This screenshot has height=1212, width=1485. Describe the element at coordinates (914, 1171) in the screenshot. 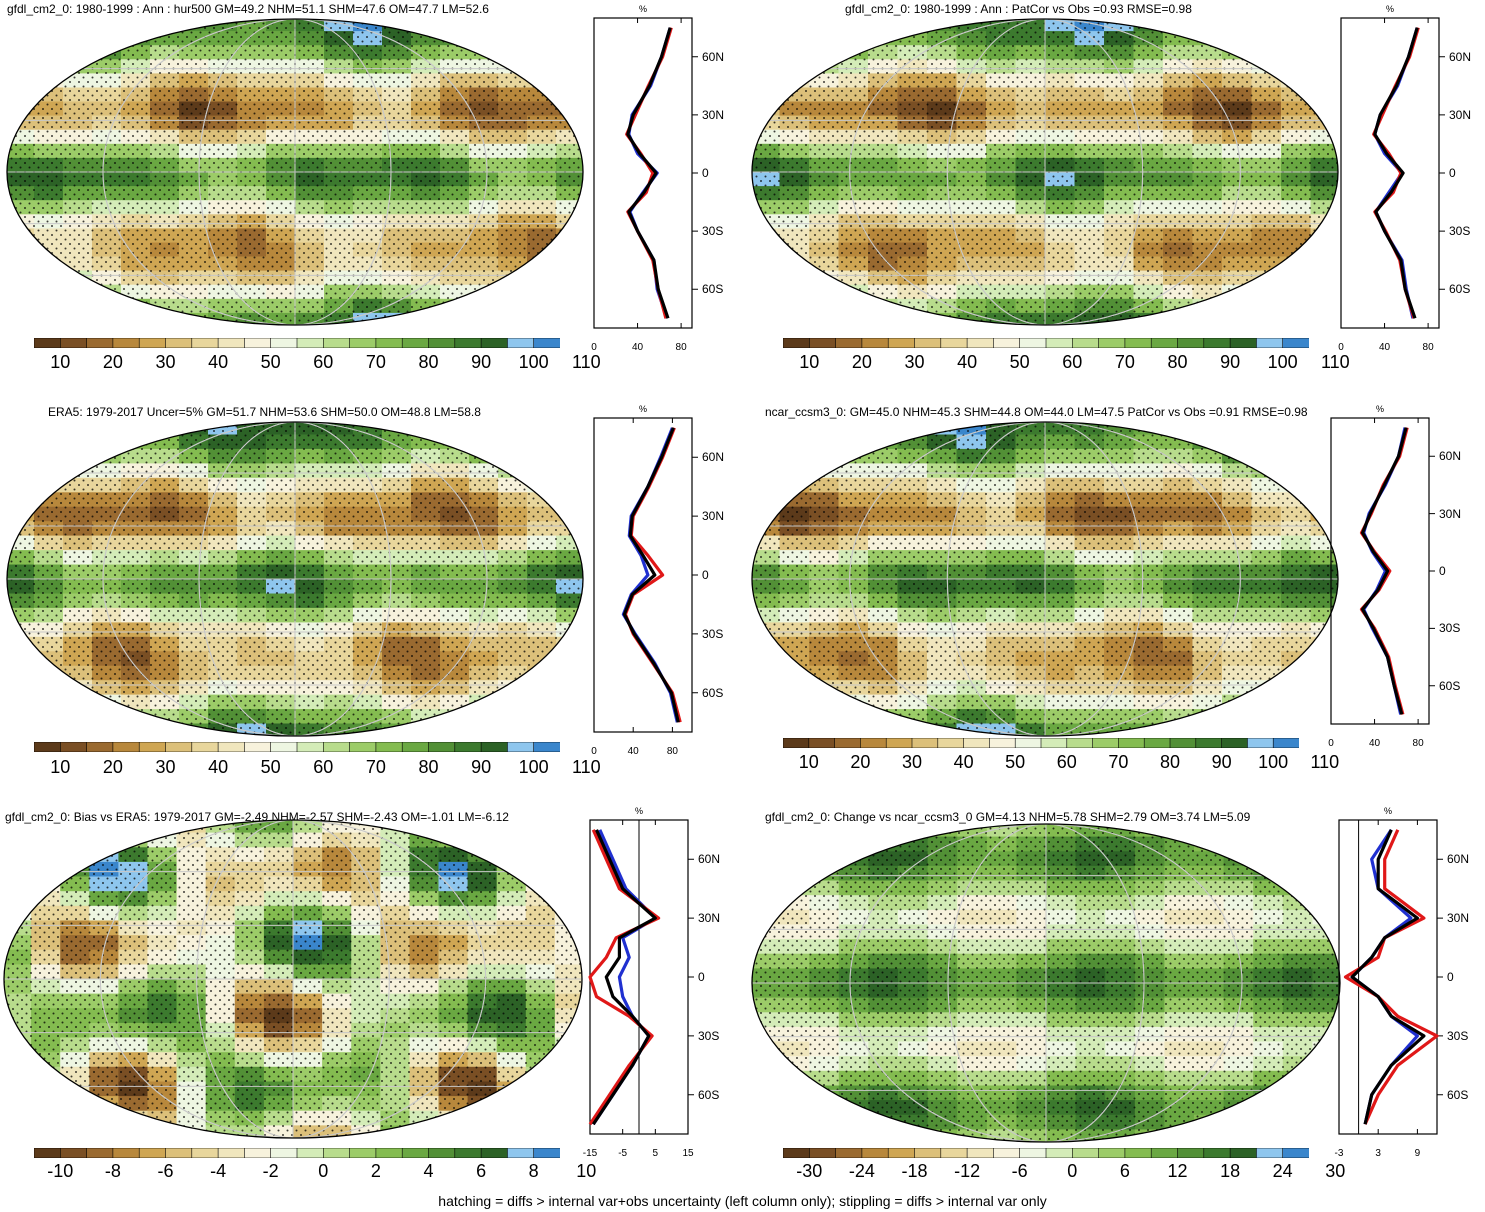

I see `colorbar-tick-label: -18` at that location.